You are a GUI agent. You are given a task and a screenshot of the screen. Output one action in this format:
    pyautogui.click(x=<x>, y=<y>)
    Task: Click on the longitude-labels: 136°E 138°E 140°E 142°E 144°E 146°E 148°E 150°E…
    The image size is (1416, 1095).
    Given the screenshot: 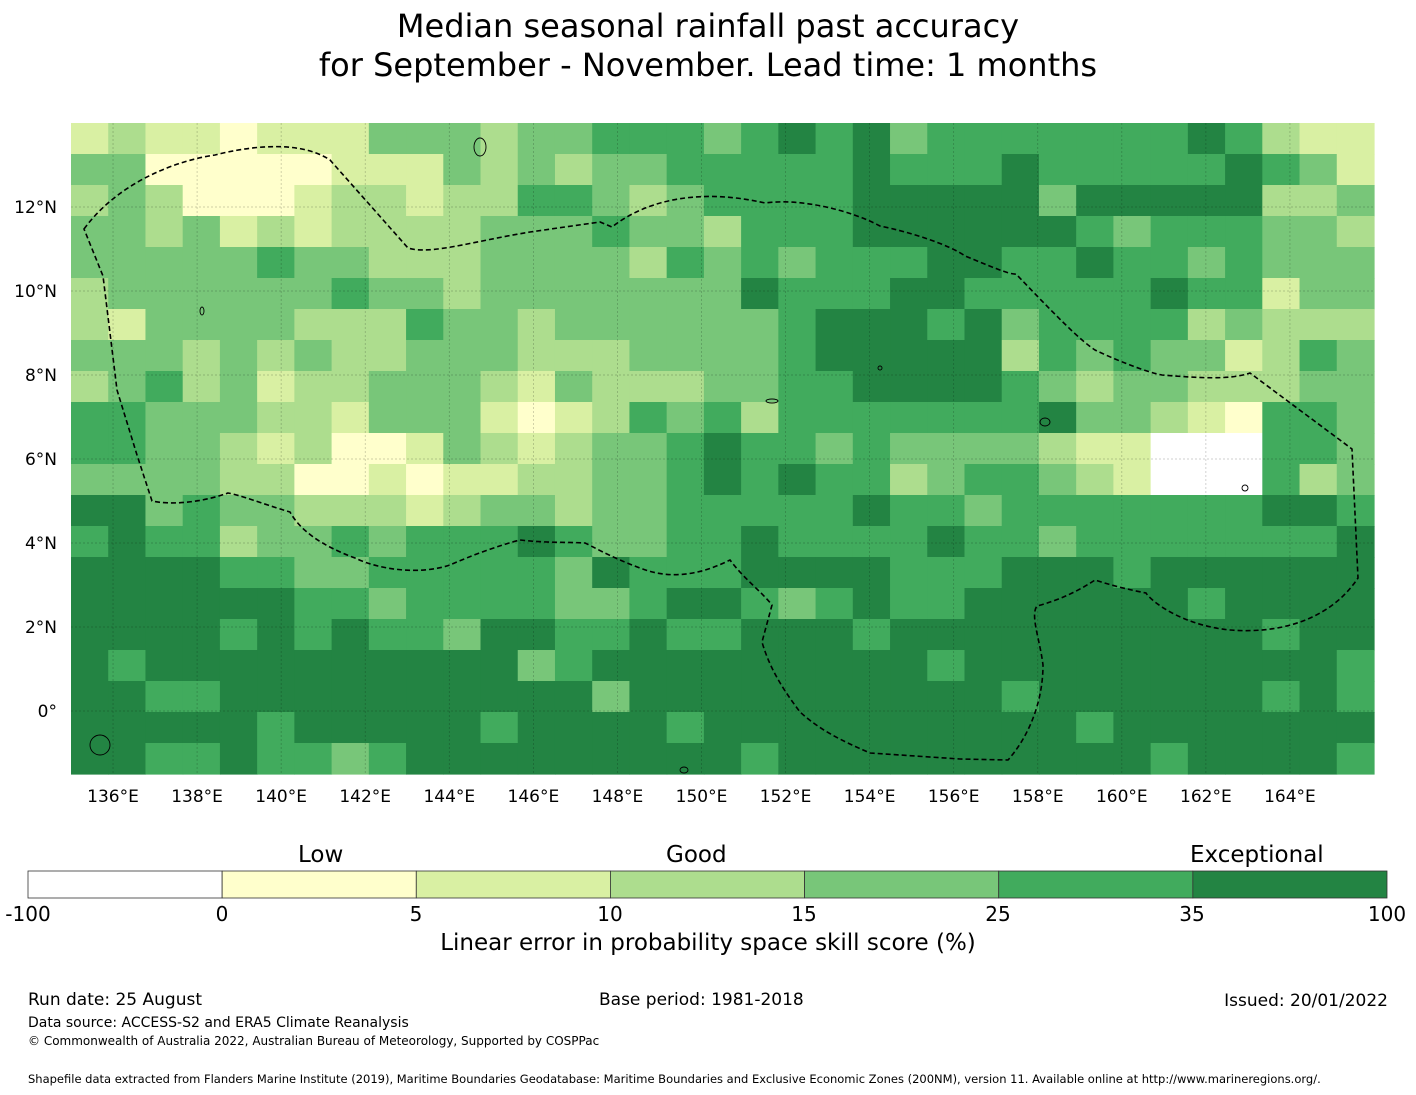 What is the action you would take?
    pyautogui.click(x=701, y=797)
    